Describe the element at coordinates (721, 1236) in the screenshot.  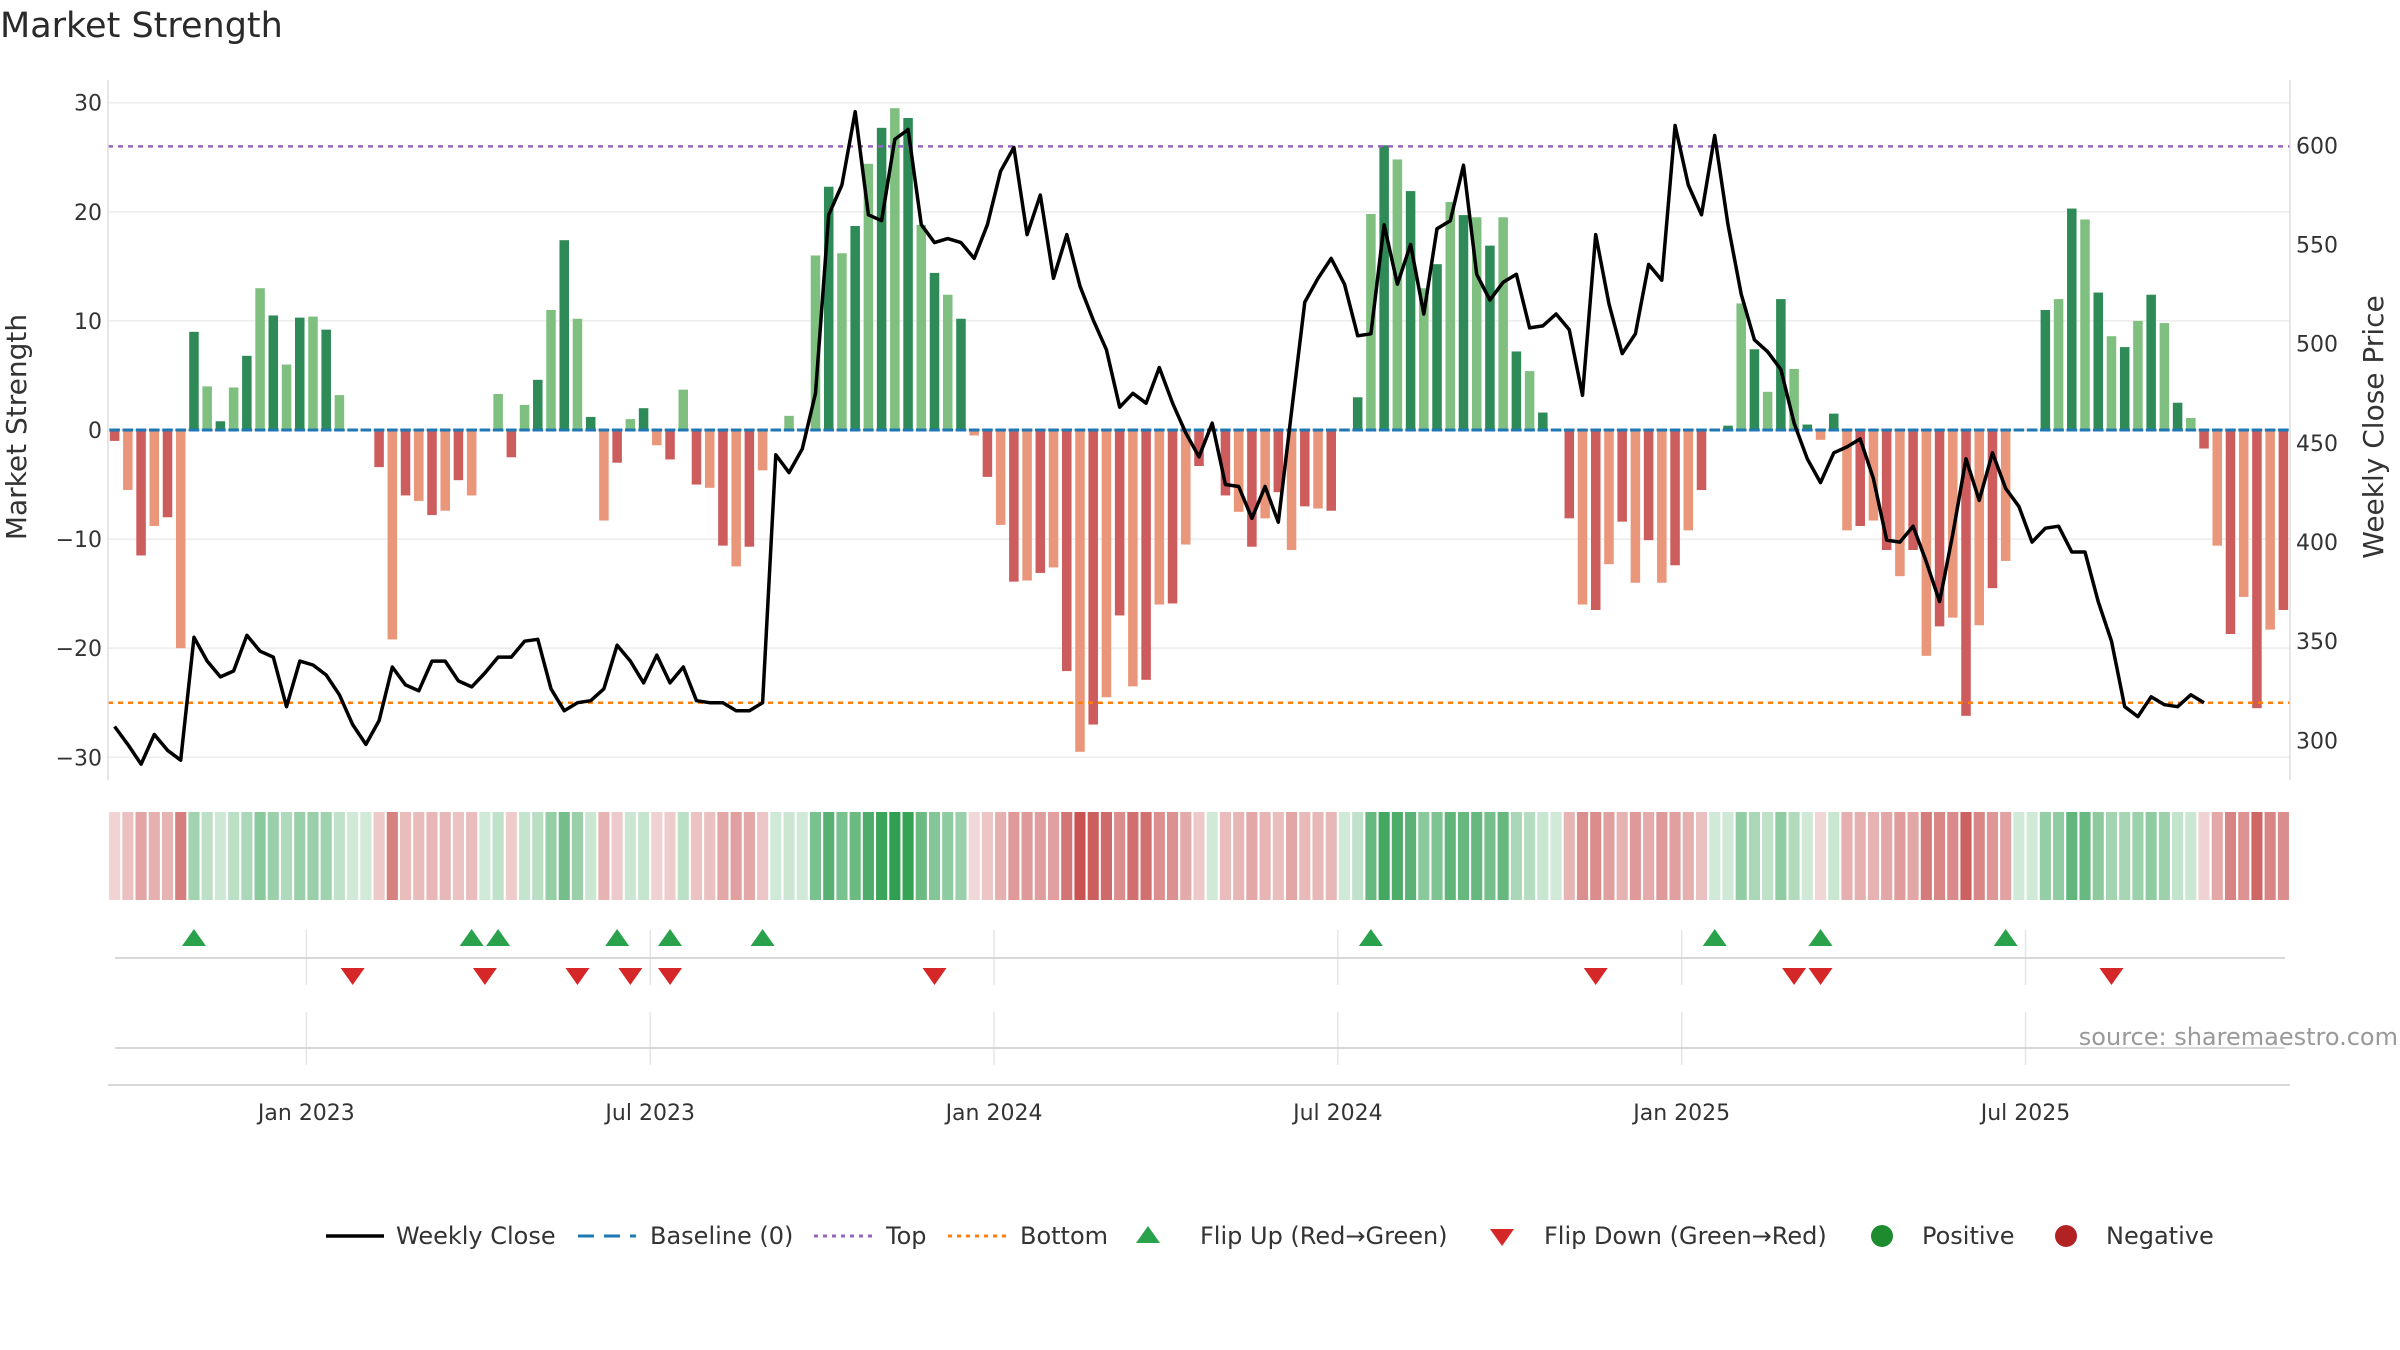
I see `legend-baseline-label: Baseline (0)` at that location.